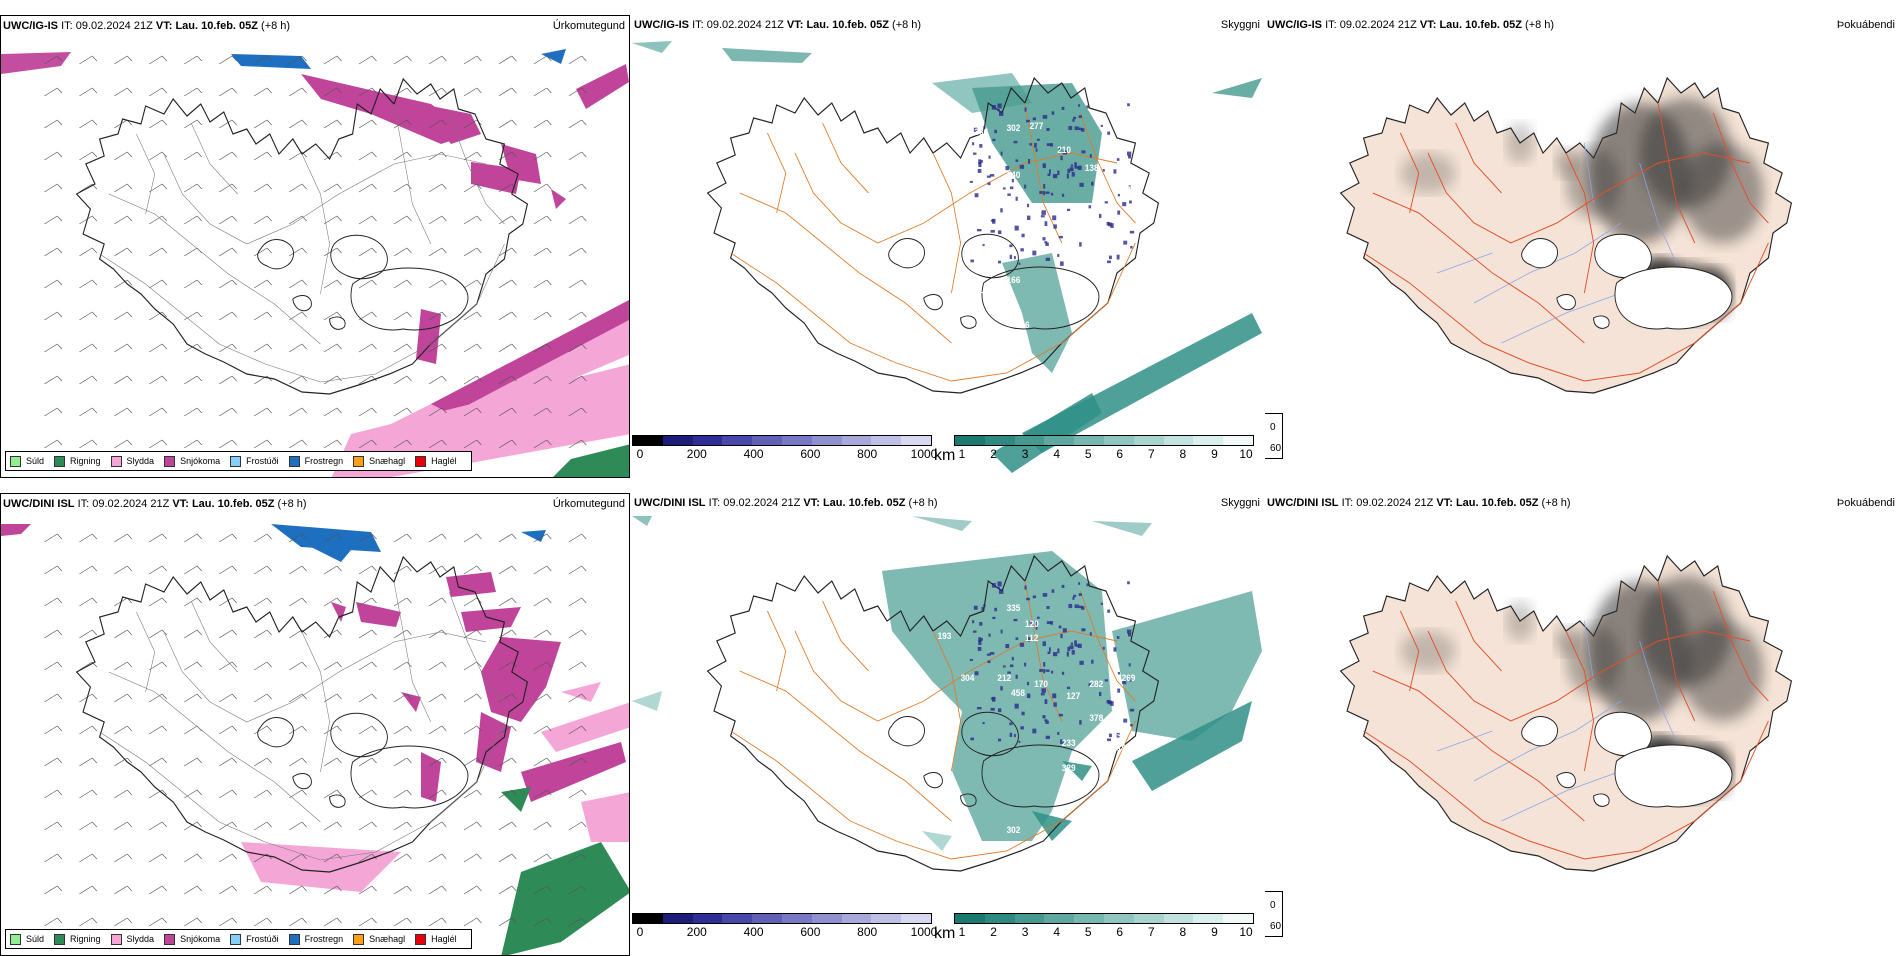  What do you see at coordinates (192, 939) in the screenshot?
I see `legend-item: Snjókoma` at bounding box center [192, 939].